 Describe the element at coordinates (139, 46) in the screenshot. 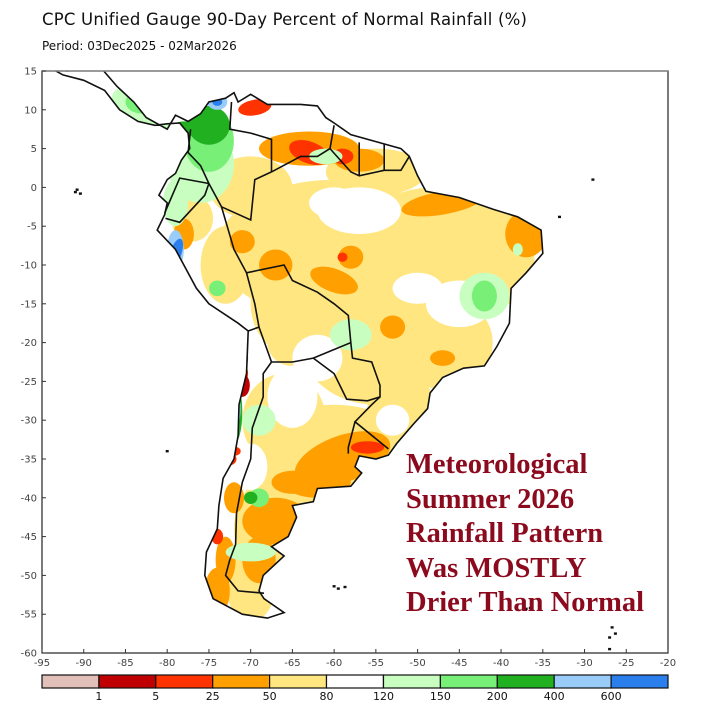

I see `period-label: Period: 03Dec2025 - 02Mar2026` at that location.